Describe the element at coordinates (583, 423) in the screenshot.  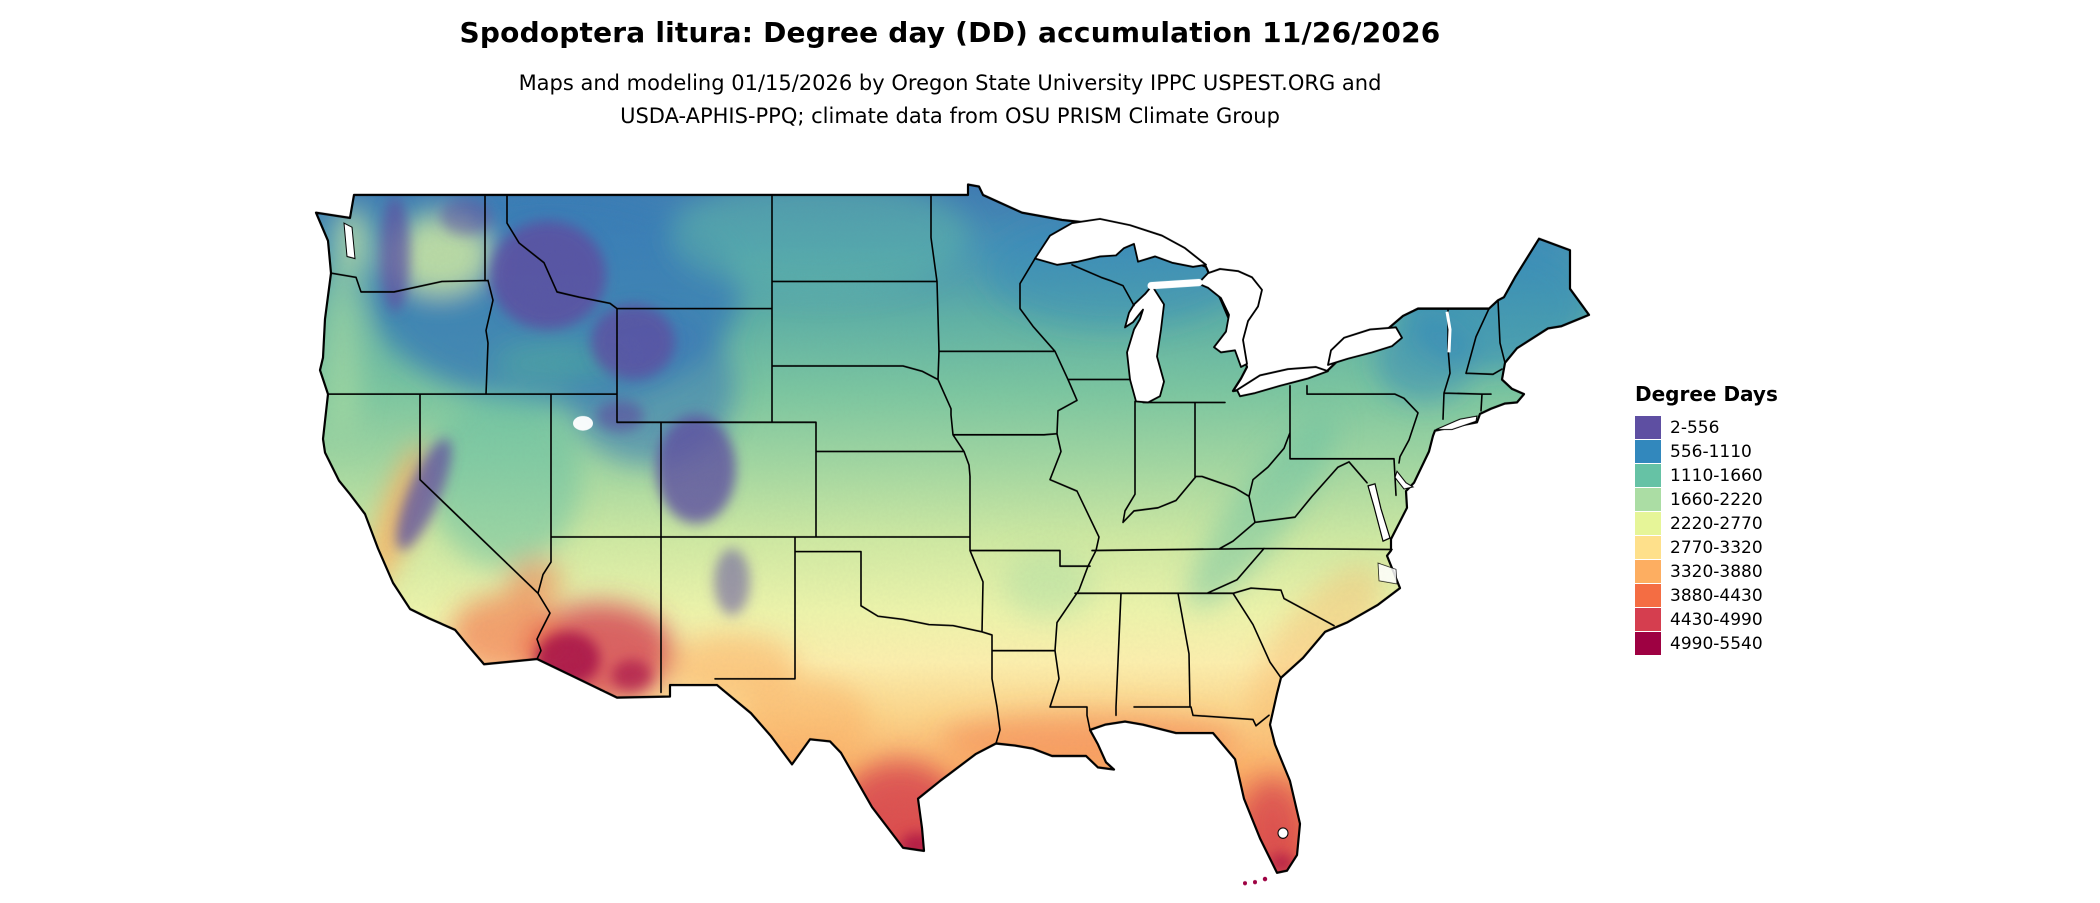
I see `great-salt-lake` at that location.